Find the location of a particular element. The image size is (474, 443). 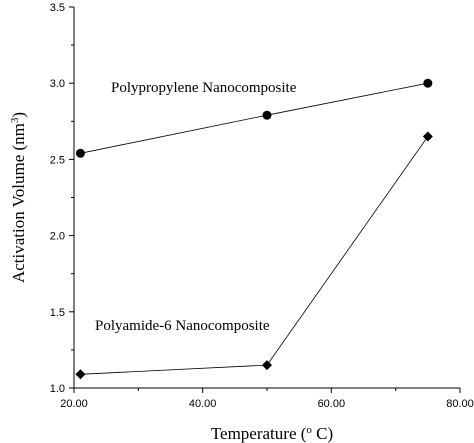

y-axis-title-superscript: 3 is located at coordinates (15, 120).